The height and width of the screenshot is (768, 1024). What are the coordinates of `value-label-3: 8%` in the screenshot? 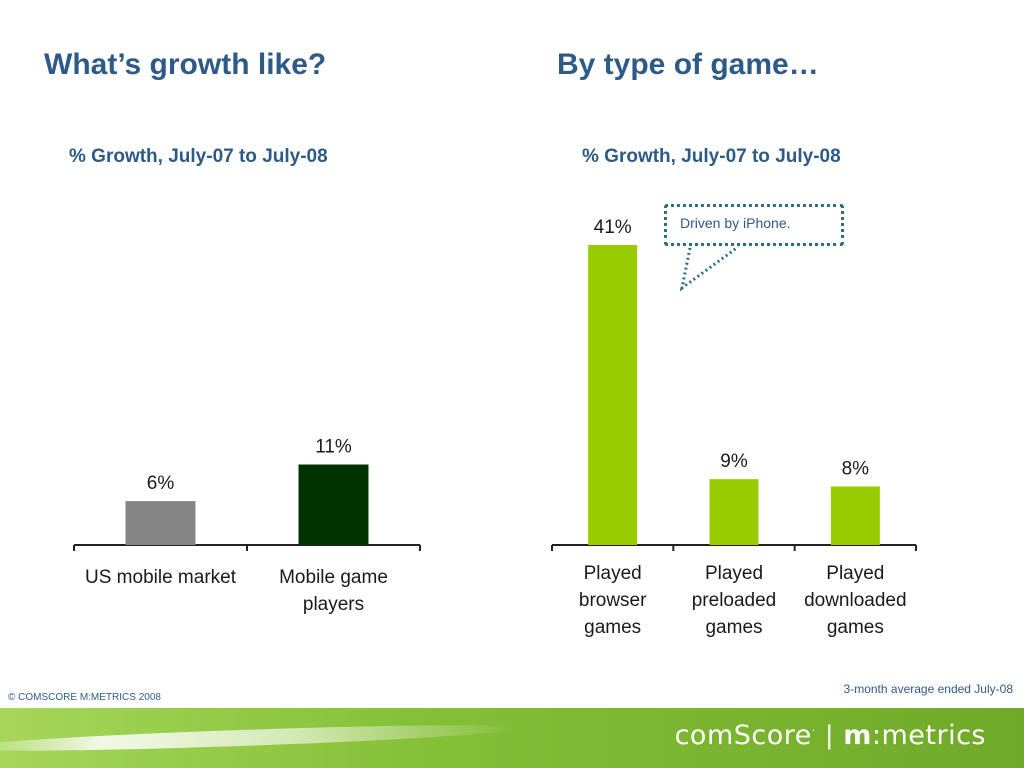 It's located at (856, 468).